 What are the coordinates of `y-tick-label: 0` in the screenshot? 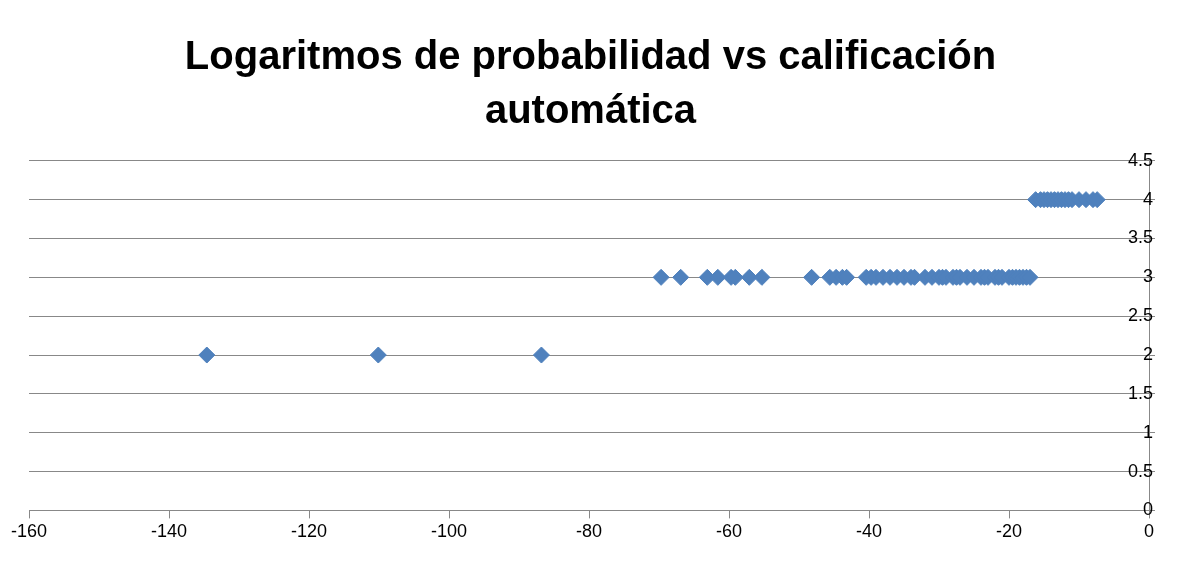 It's located at (1147, 509).